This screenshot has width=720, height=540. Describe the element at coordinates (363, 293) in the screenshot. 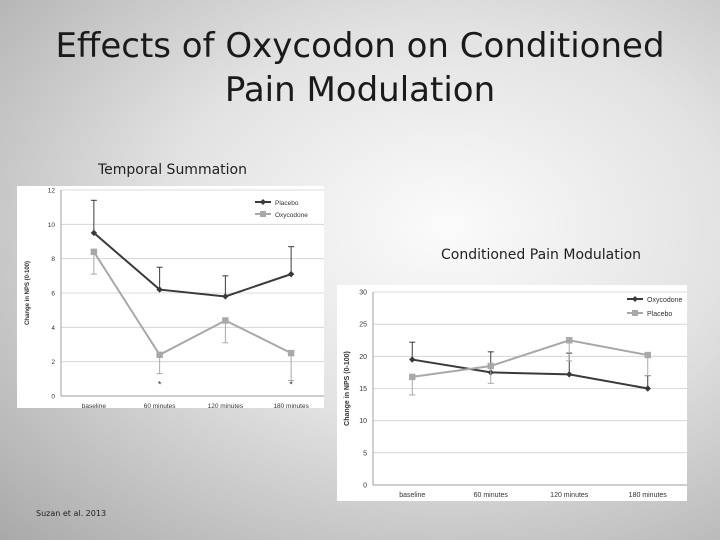

I see `y-tick-label: 30` at that location.